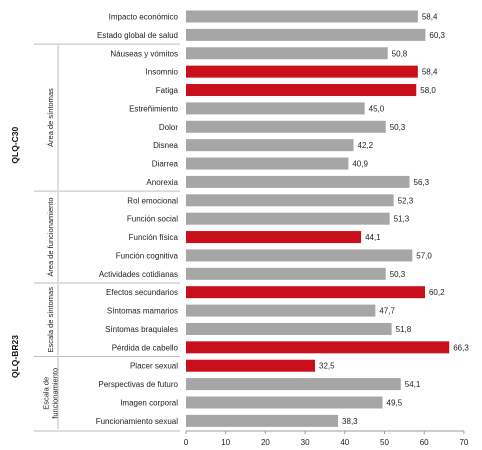 This screenshot has width=482, height=450. Describe the element at coordinates (137, 35) in the screenshot. I see `category-label-estado-global-de-salud: Estado global de salud` at that location.